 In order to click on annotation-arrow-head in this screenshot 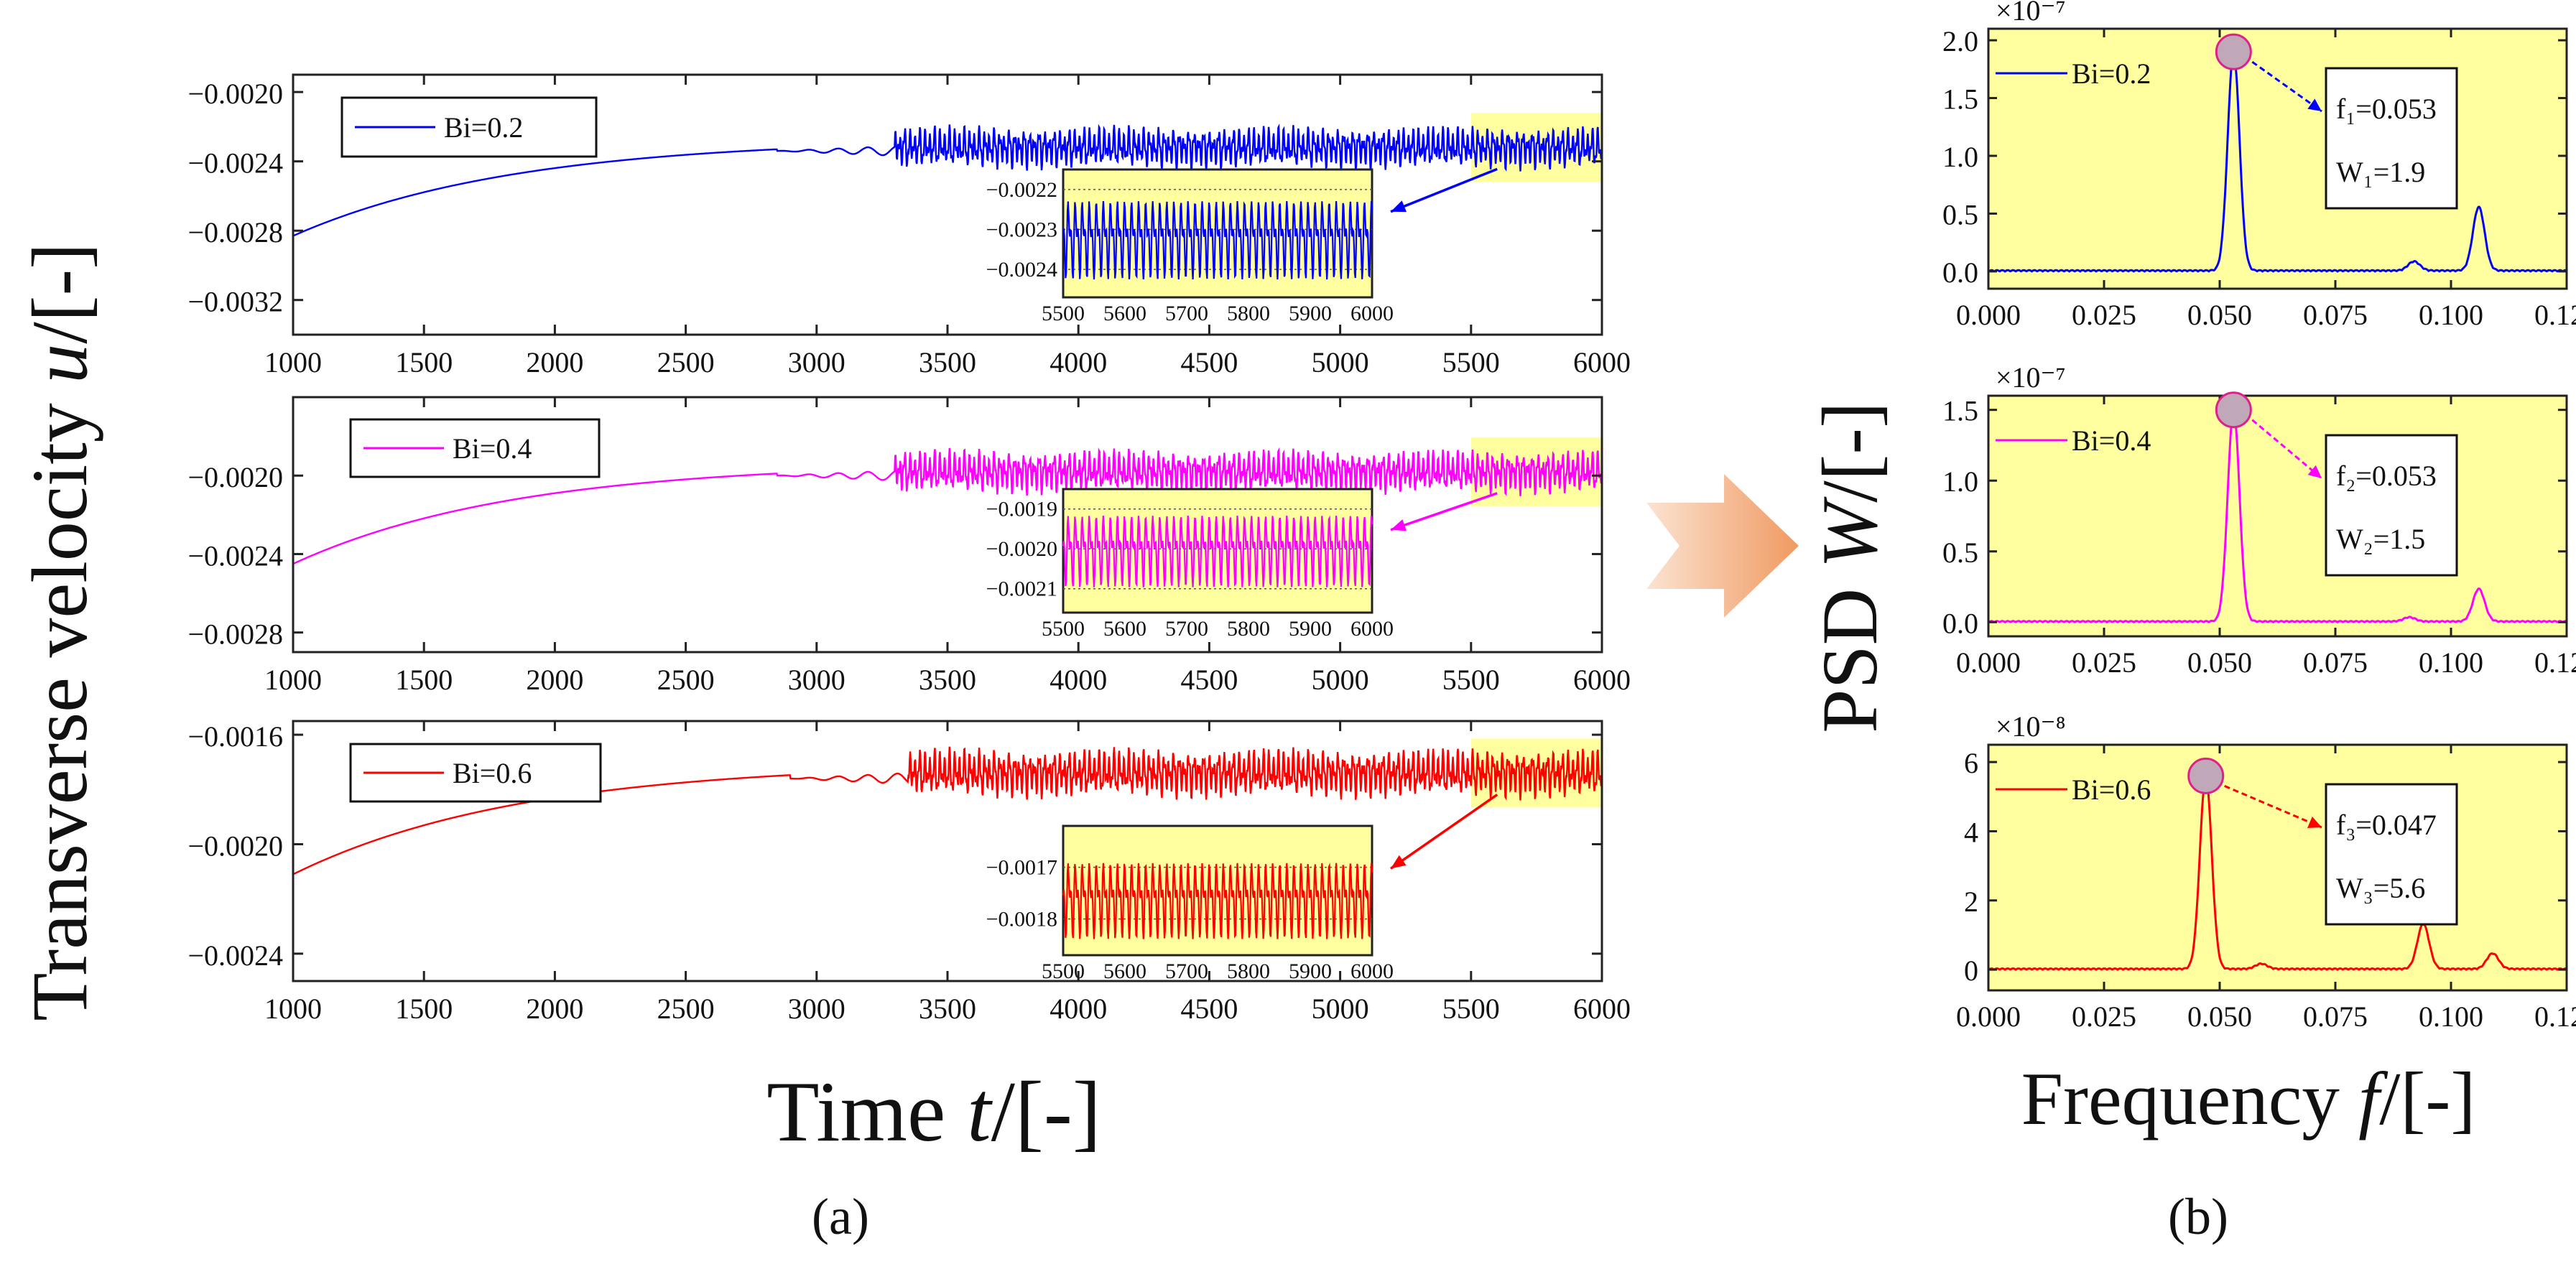, I will do `click(2314, 822)`.